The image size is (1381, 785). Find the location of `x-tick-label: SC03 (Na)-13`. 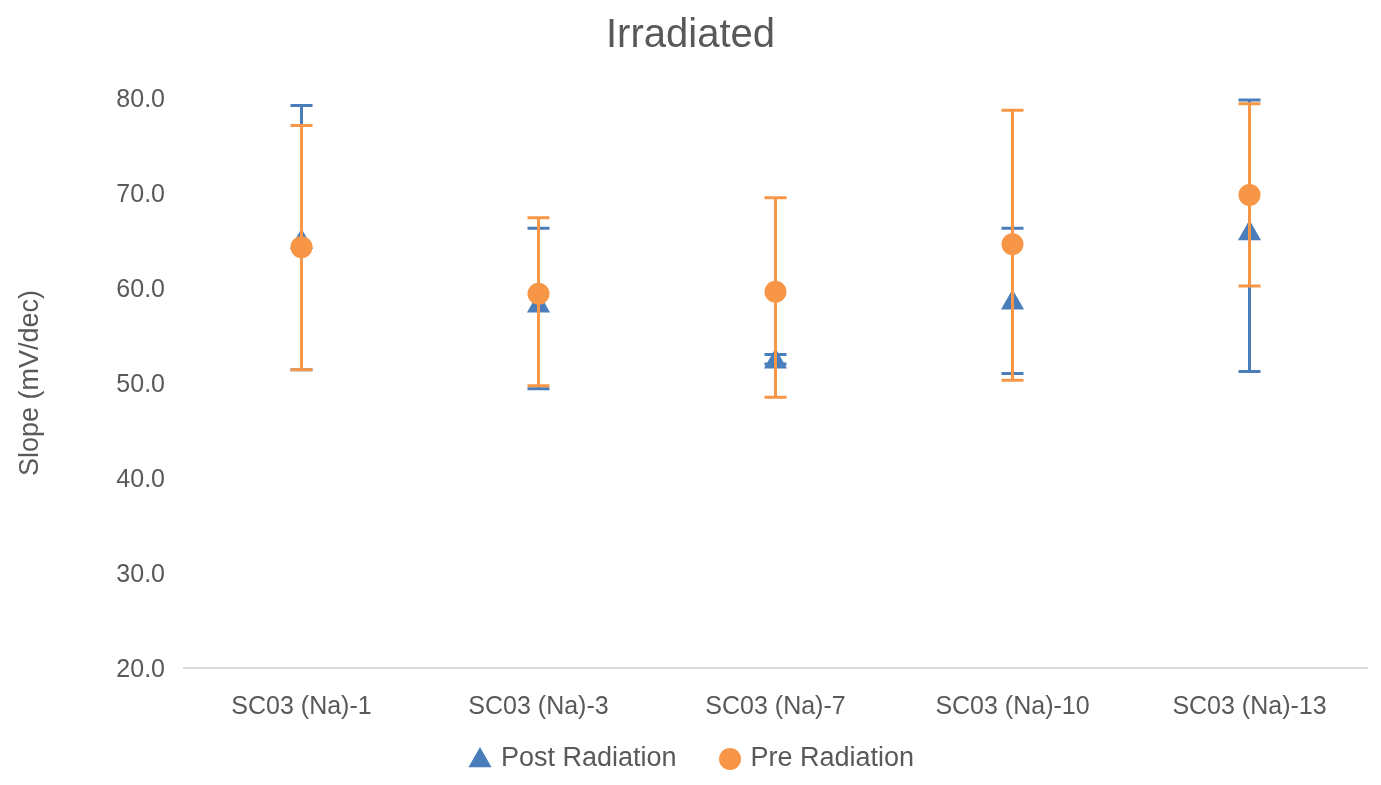

x-tick-label: SC03 (Na)-13 is located at coordinates (1249, 704).